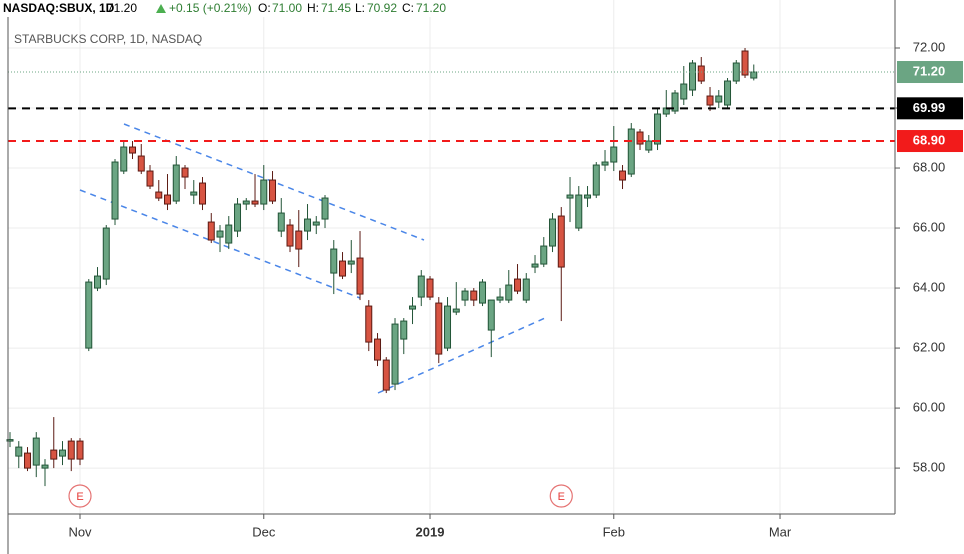  I want to click on y-tick-label: 58.00, so click(929, 467).